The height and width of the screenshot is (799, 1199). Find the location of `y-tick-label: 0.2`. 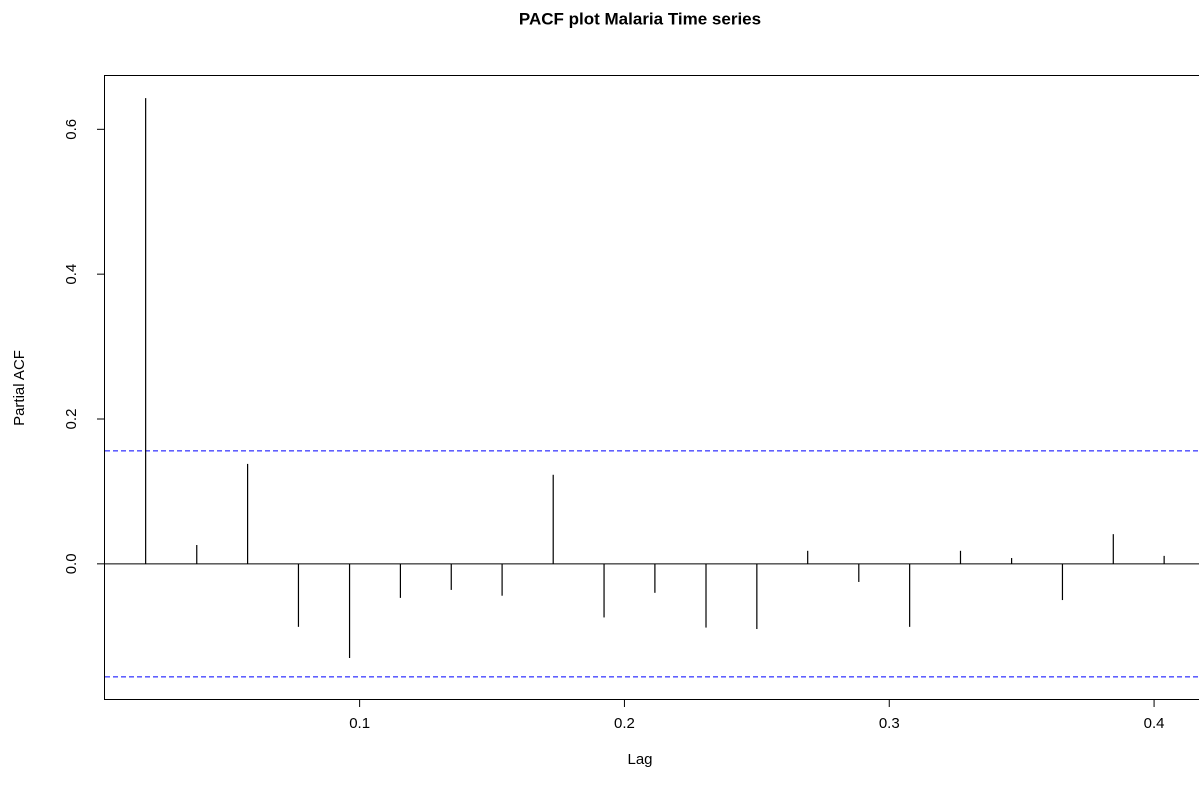

y-tick-label: 0.2 is located at coordinates (71, 419).